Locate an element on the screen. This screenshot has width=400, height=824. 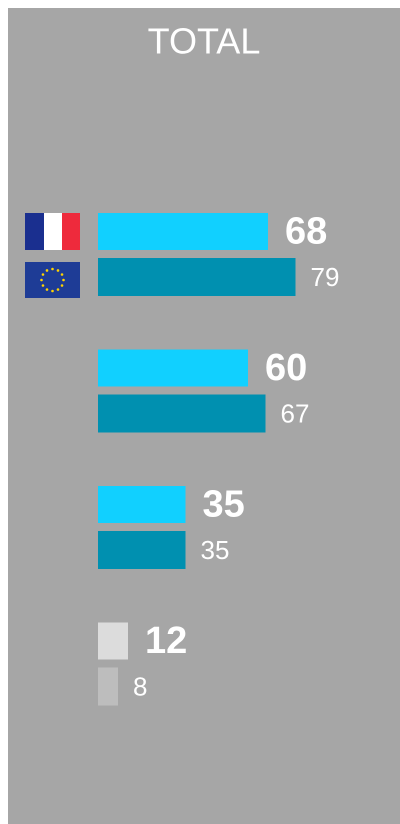
value-label: 67 is located at coordinates (295, 413).